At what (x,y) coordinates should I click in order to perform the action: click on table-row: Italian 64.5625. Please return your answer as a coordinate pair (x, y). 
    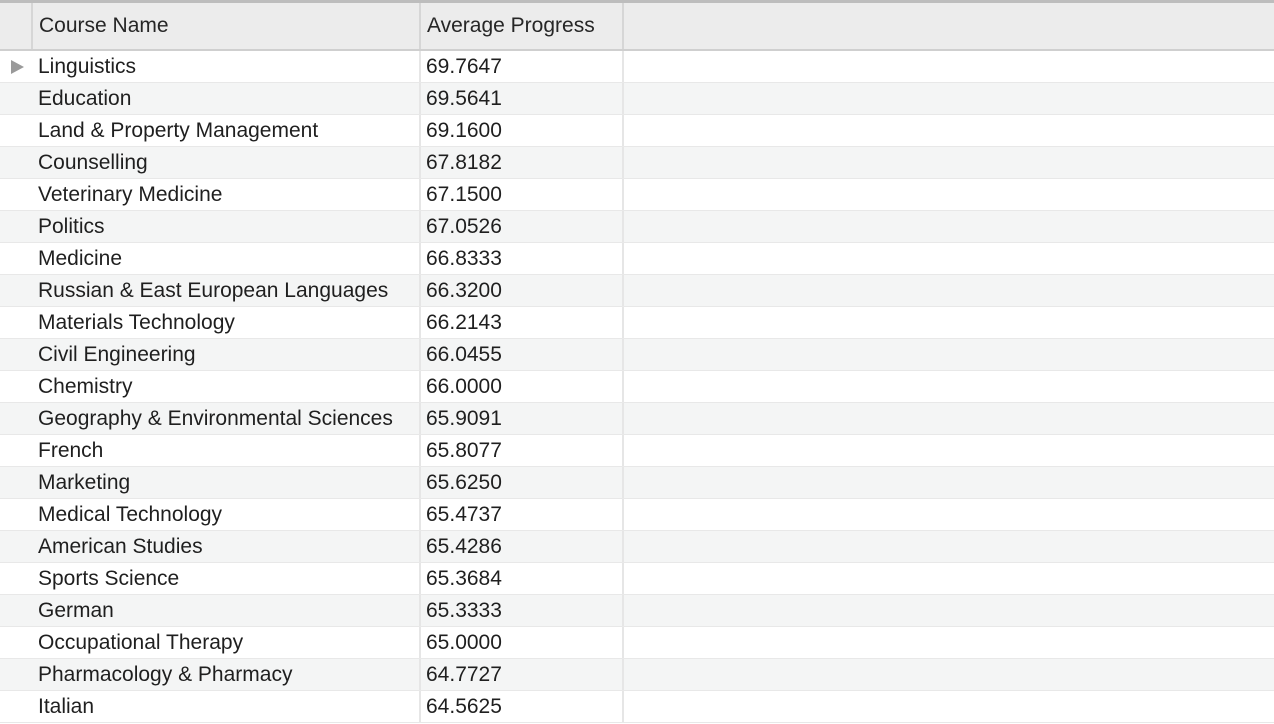
    Looking at the image, I should click on (637, 707).